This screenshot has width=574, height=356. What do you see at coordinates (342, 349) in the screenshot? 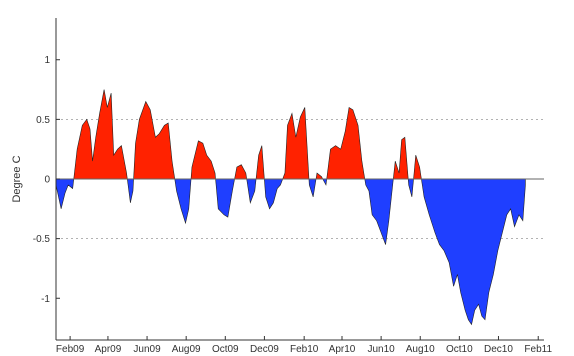
I see `x-tick-label: Apr10` at bounding box center [342, 349].